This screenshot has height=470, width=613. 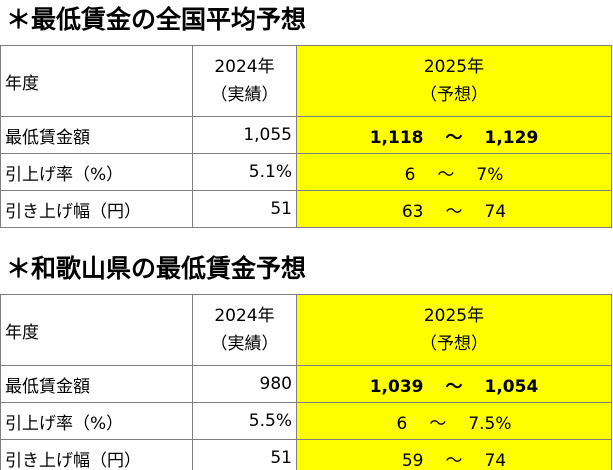 I want to click on table-row: 最低賃金額 980 1,039 〜 1,054, so click(x=306, y=384).